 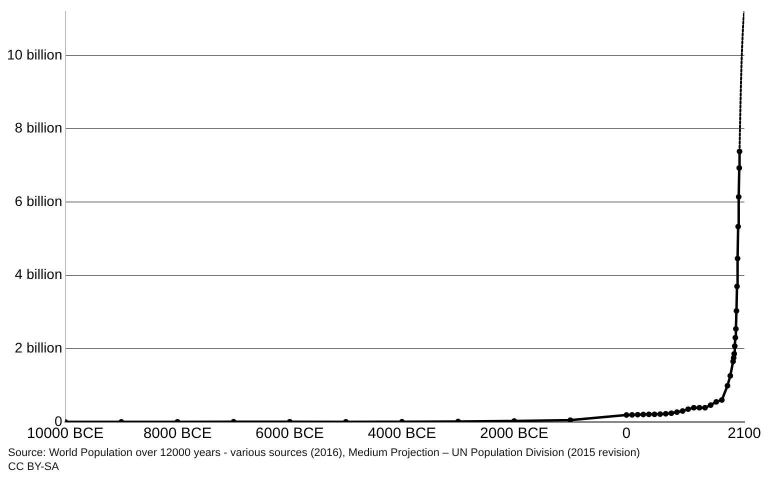 I want to click on x-tick-label: 0, so click(x=626, y=433).